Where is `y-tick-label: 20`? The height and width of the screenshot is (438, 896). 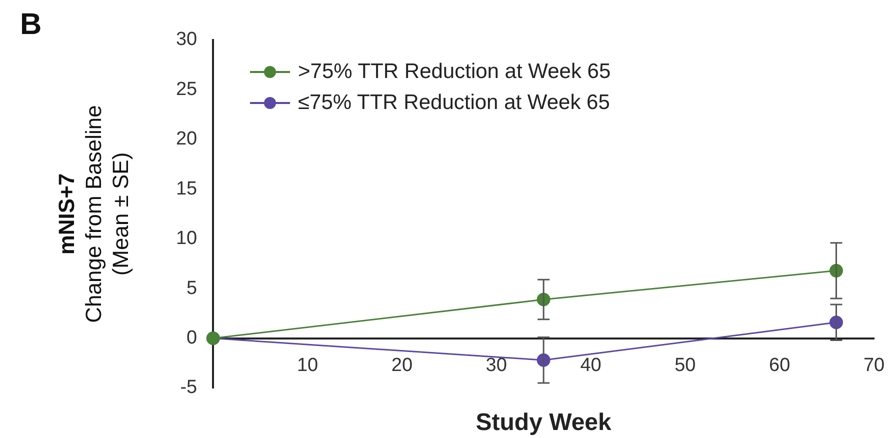
y-tick-label: 20 is located at coordinates (187, 139).